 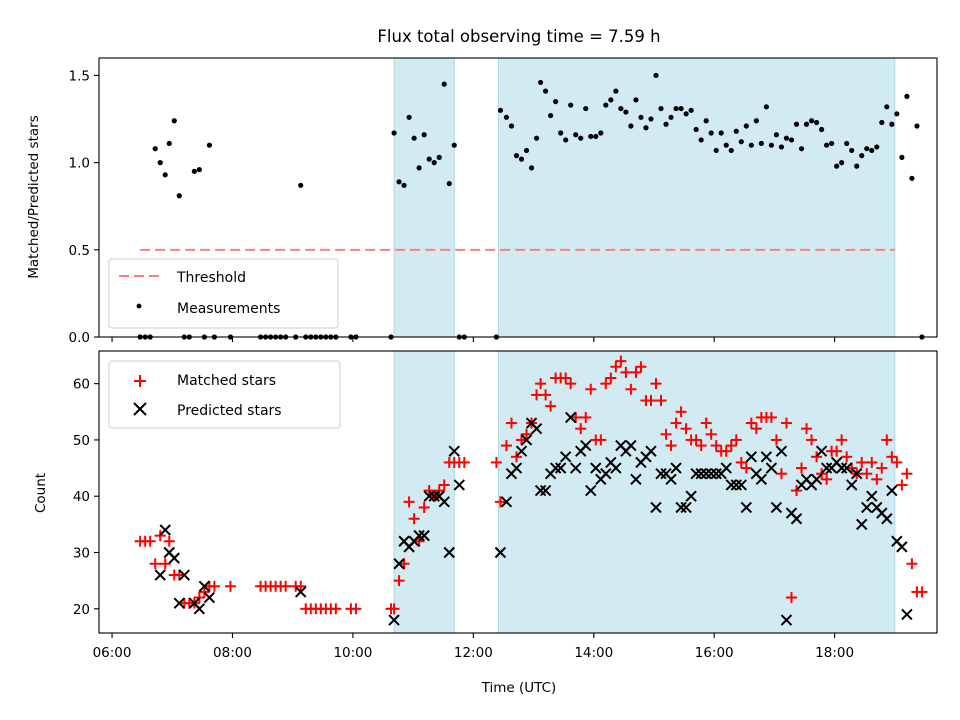 I want to click on shaded-interval, so click(x=424, y=197).